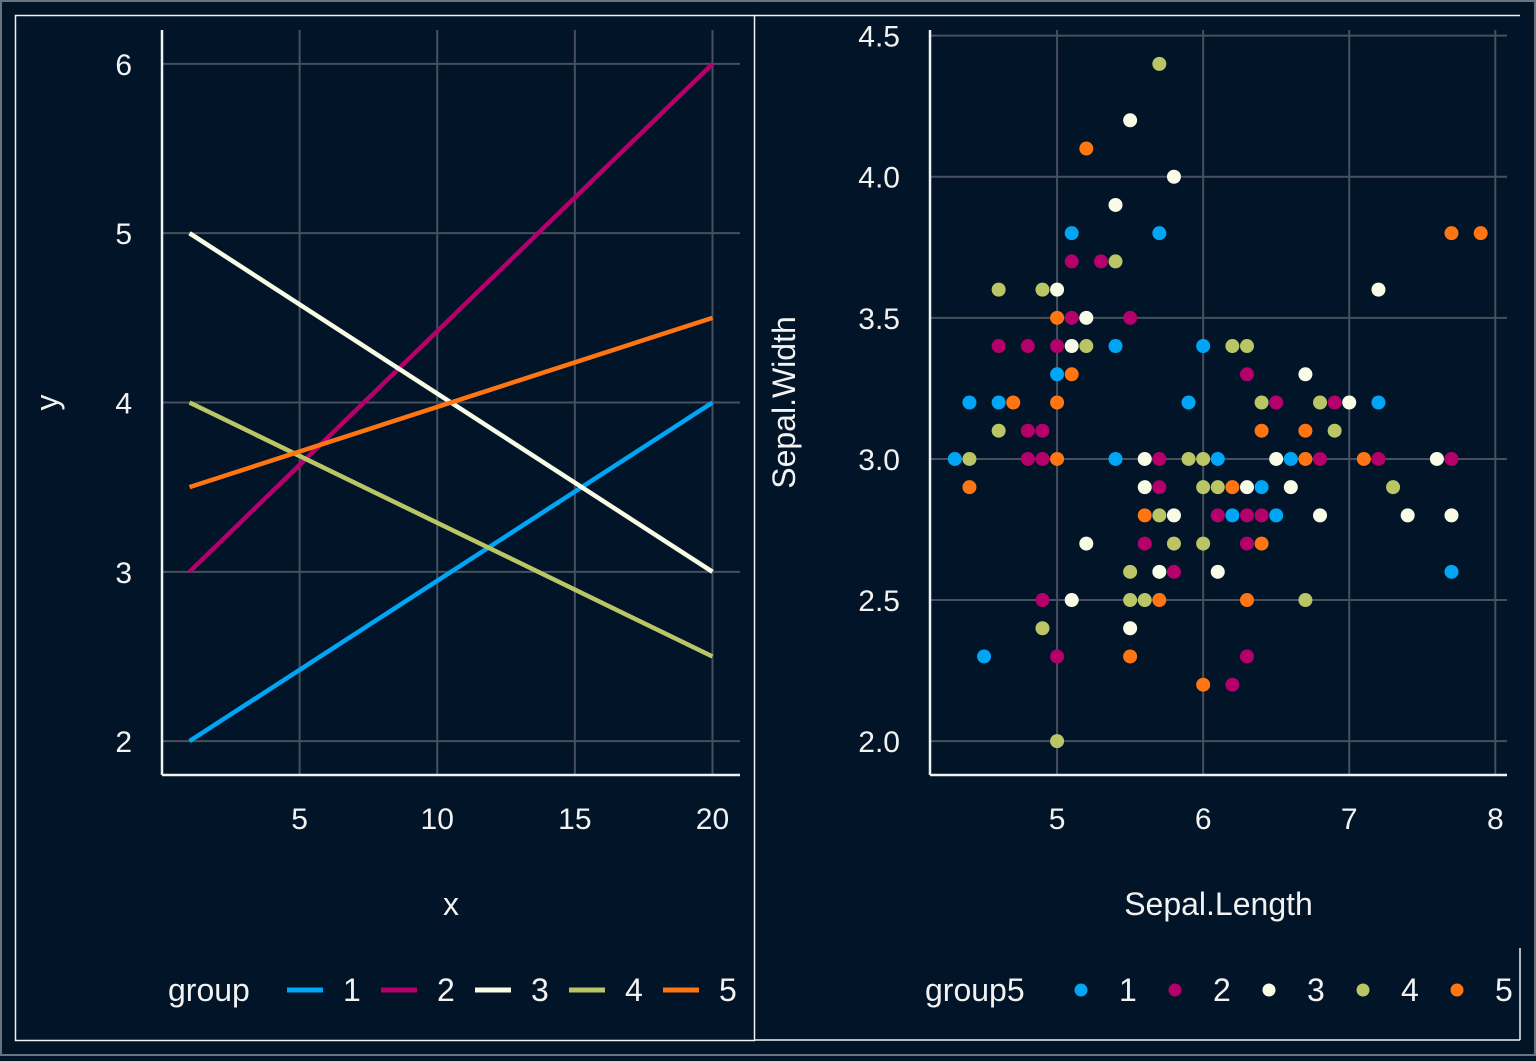  Describe the element at coordinates (123, 234) in the screenshot. I see `y-tick-label: 5` at that location.